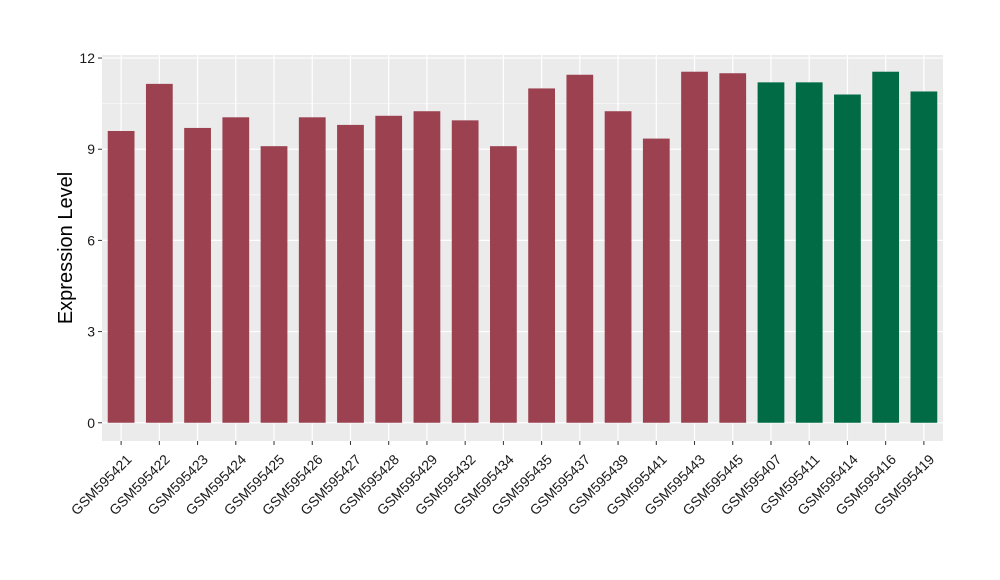 This screenshot has width=1000, height=580. Describe the element at coordinates (656, 280) in the screenshot. I see `bar-GSM595441` at that location.